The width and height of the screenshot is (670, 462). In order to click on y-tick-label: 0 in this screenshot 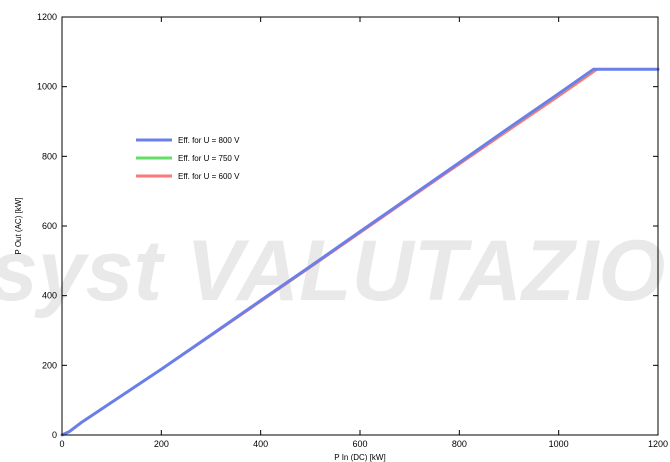, I will do `click(54, 435)`.